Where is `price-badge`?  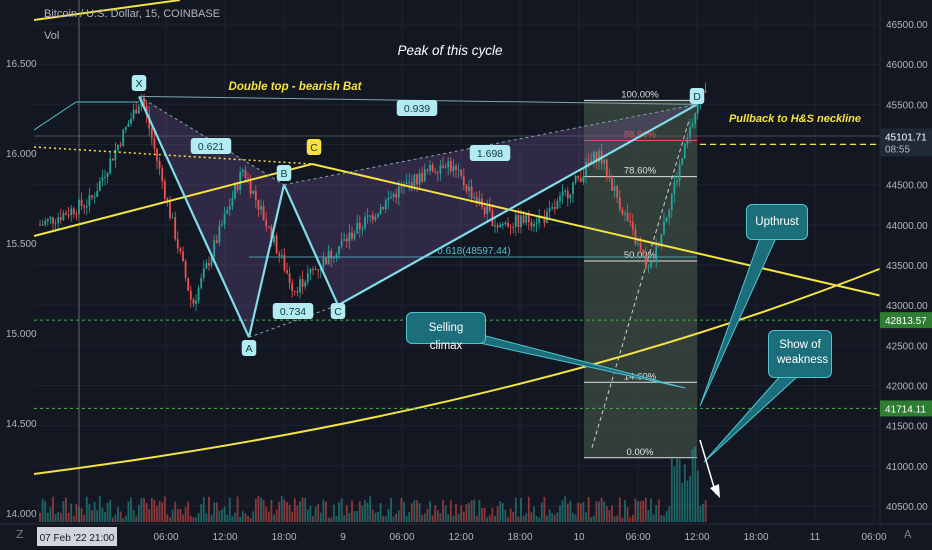
price-badge is located at coordinates (906, 142).